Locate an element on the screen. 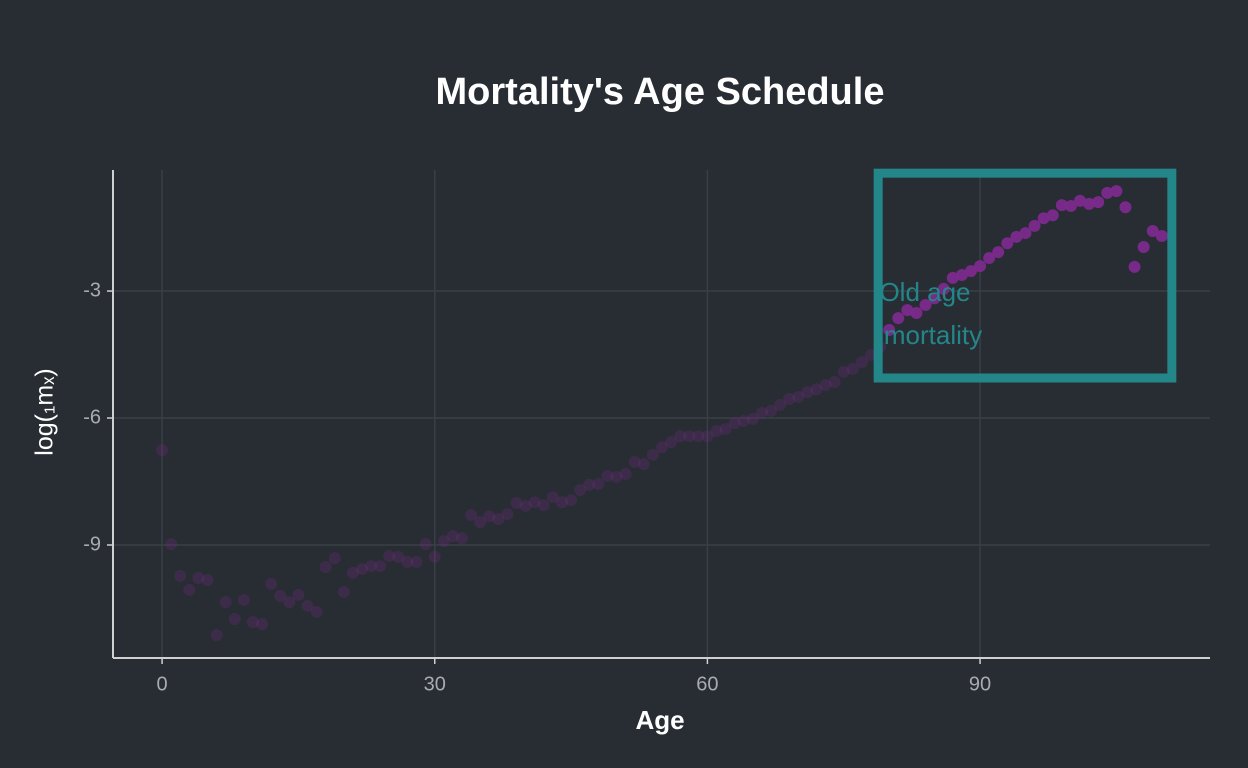 Image resolution: width=1248 pixels, height=768 pixels. chart-title: Mortality's Age Schedule is located at coordinates (660, 92).